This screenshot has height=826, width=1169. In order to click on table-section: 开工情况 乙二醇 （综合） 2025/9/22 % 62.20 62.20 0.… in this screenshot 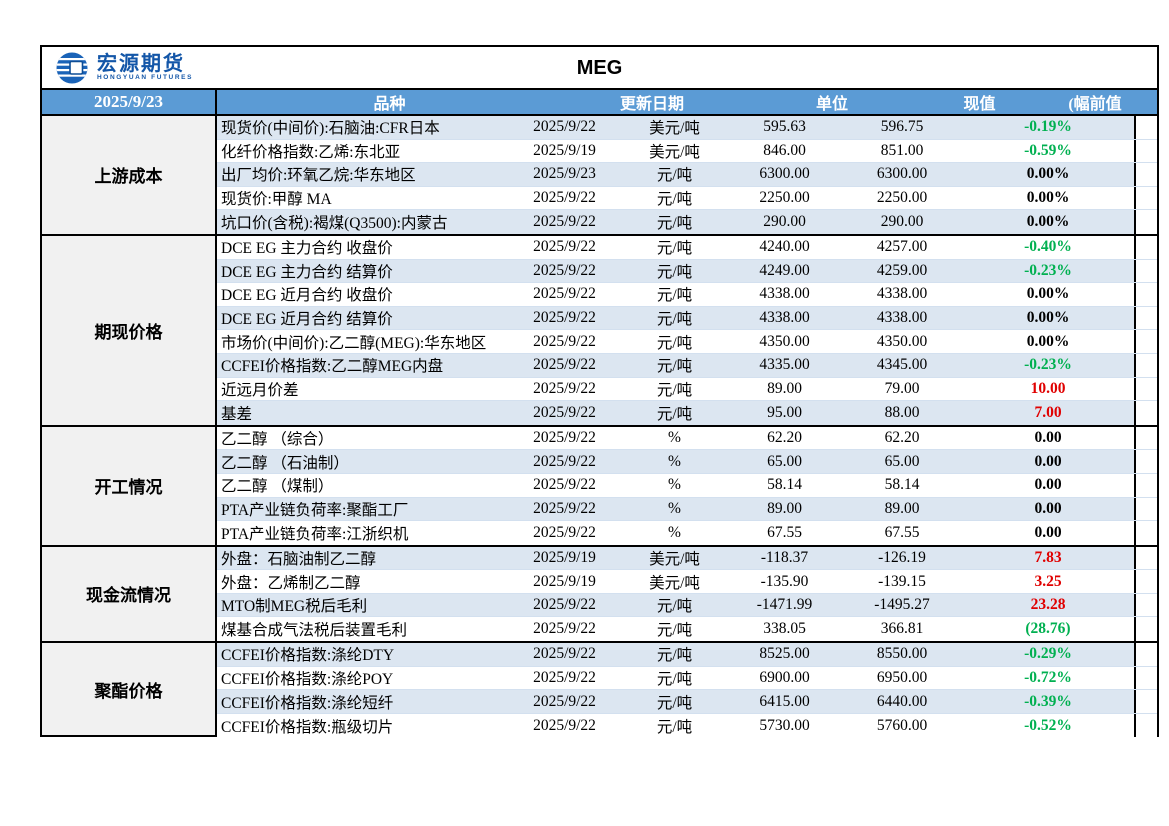, I will do `click(599, 484)`.